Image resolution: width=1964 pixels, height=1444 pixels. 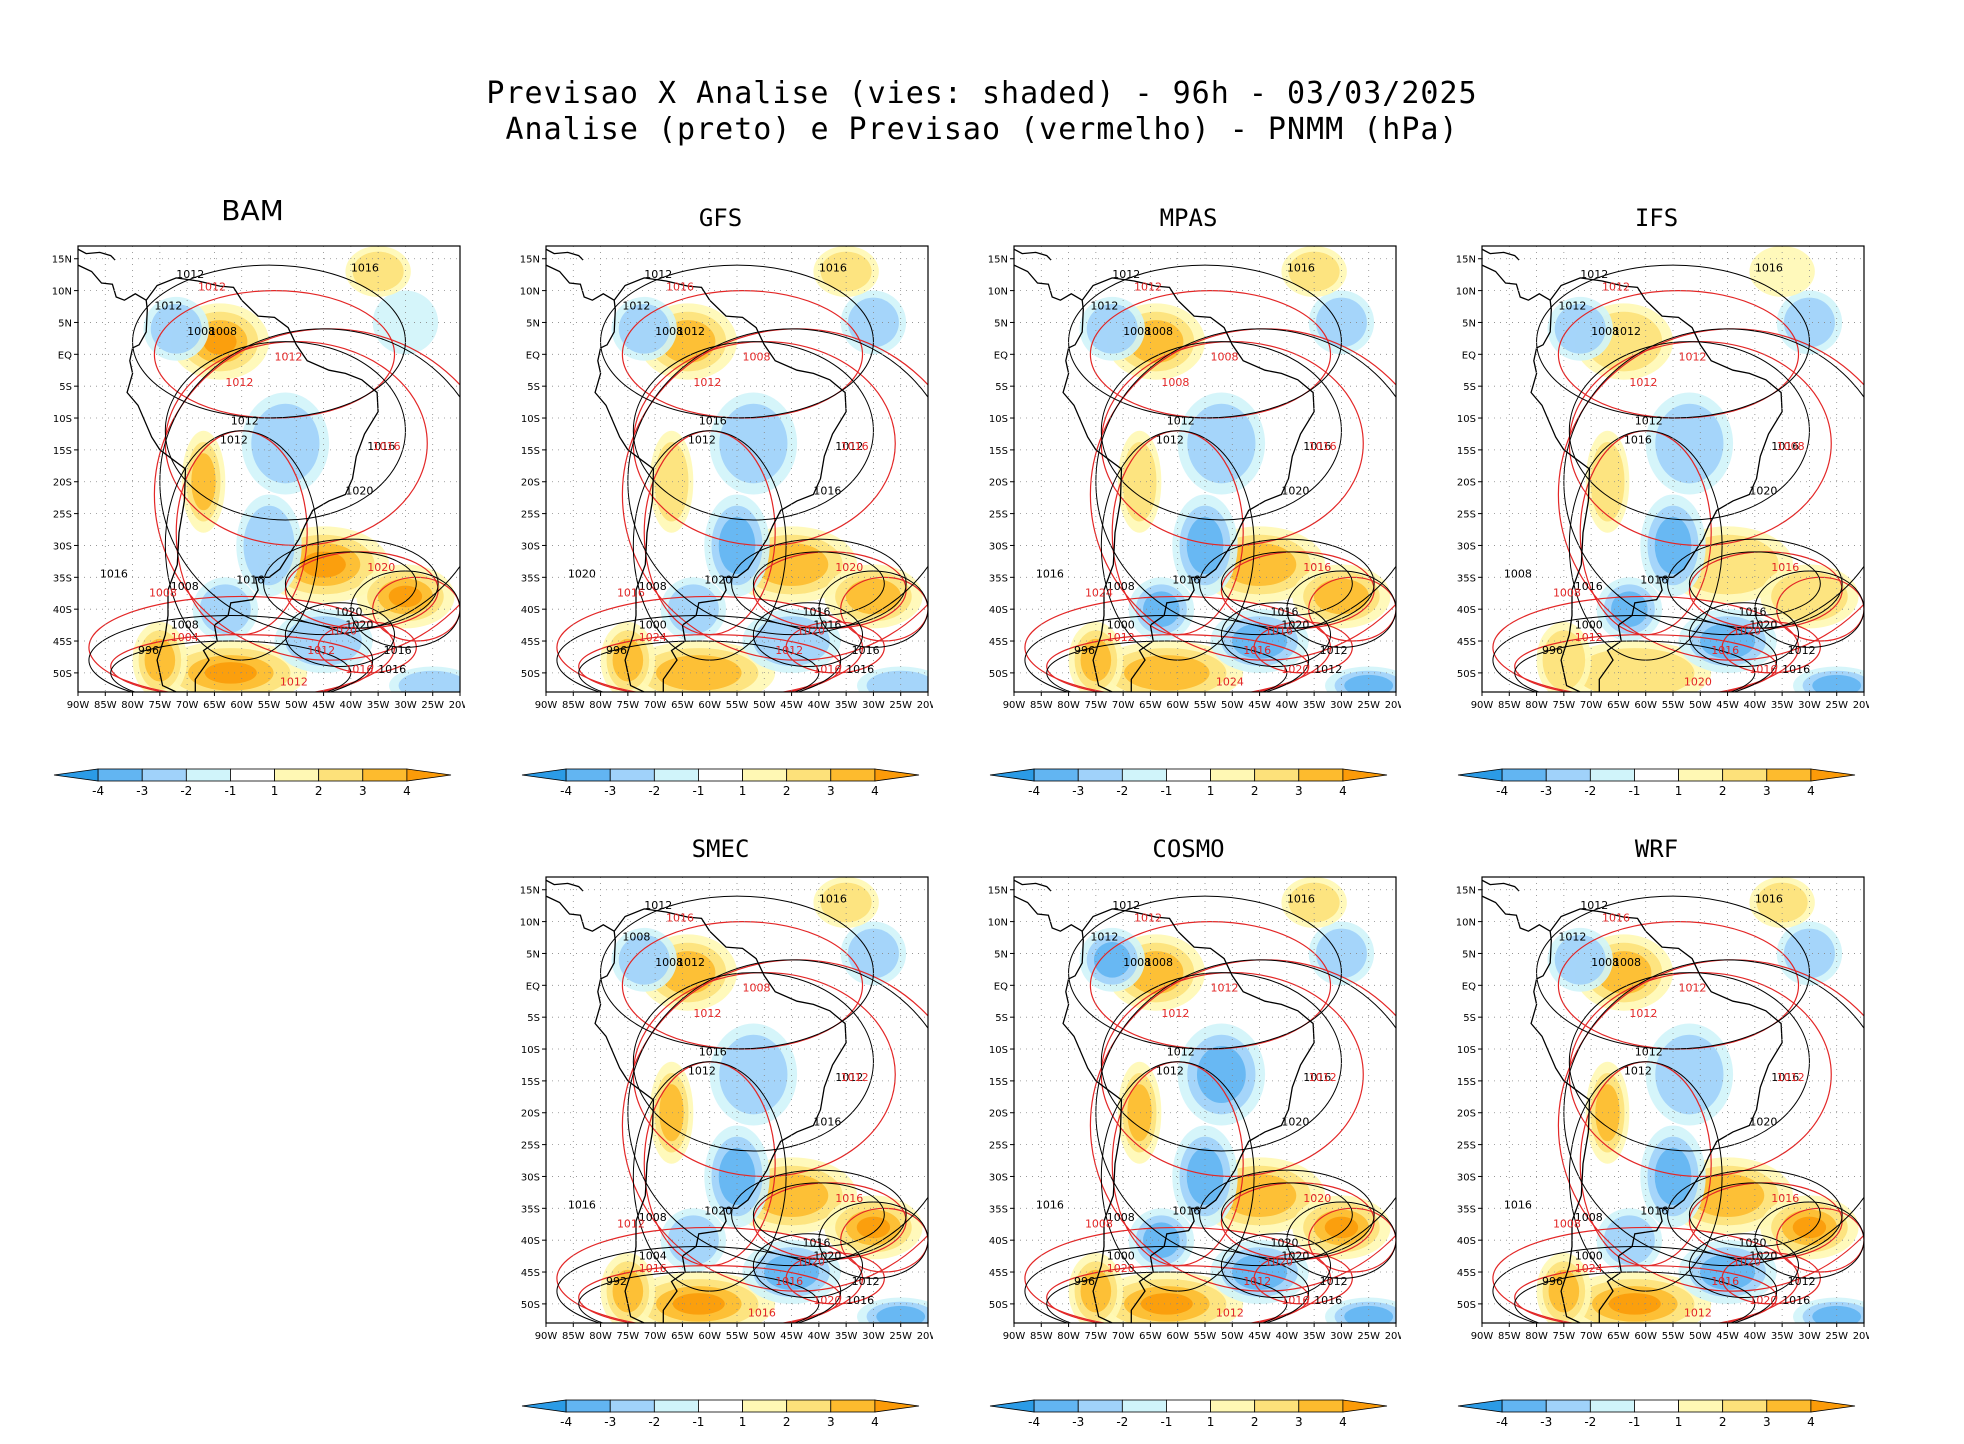 What do you see at coordinates (148, 650) in the screenshot?
I see `analysis-isobar-label: 996` at bounding box center [148, 650].